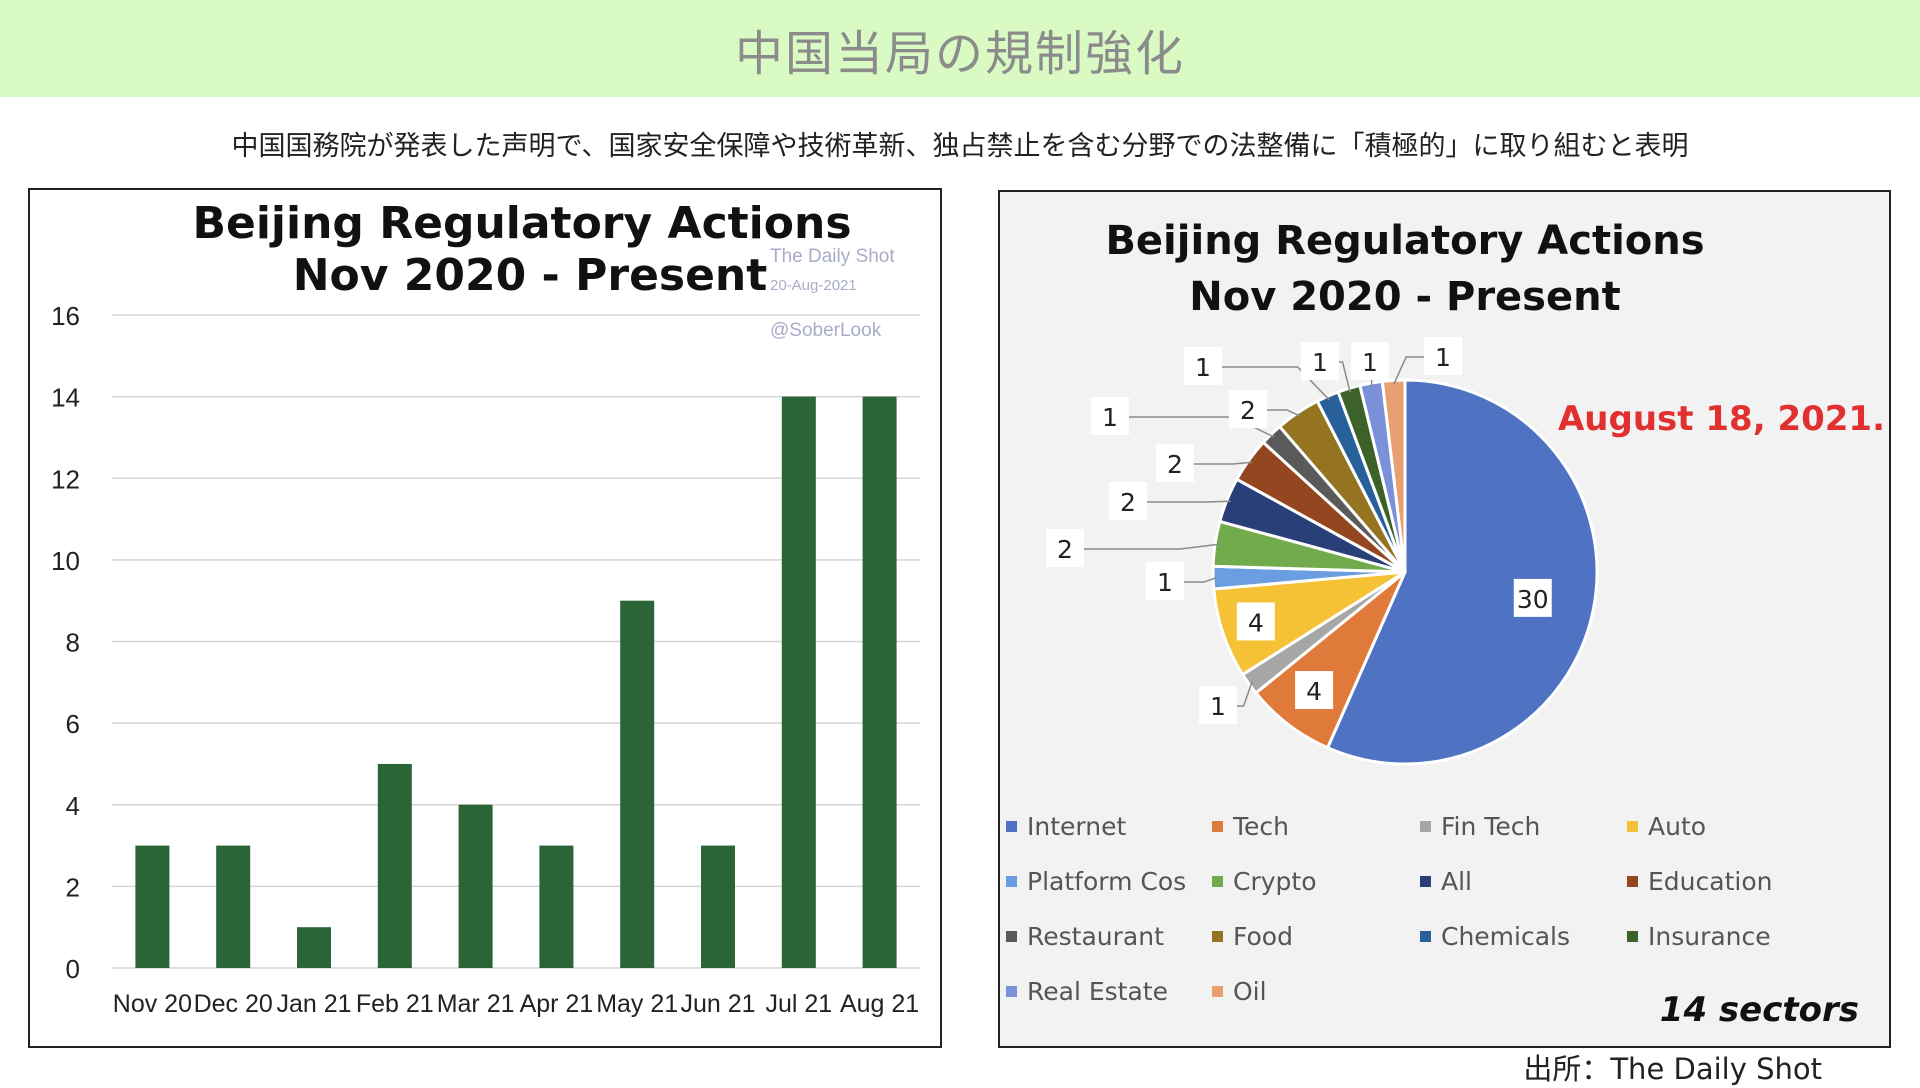 The image size is (1920, 1088). I want to click on legend-item-tech: Tech, so click(1250, 826).